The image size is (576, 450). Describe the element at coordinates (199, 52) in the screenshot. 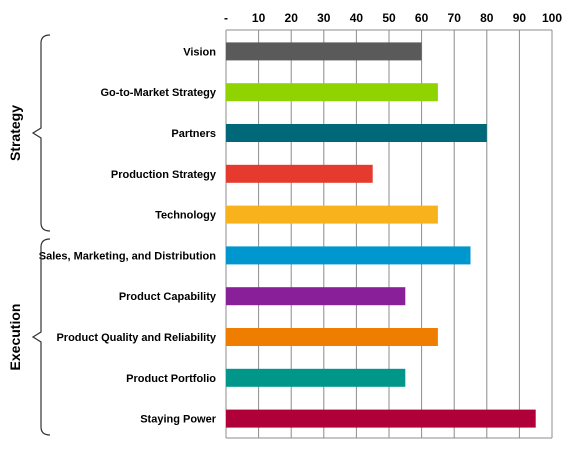

I see `category-label: Vision` at that location.